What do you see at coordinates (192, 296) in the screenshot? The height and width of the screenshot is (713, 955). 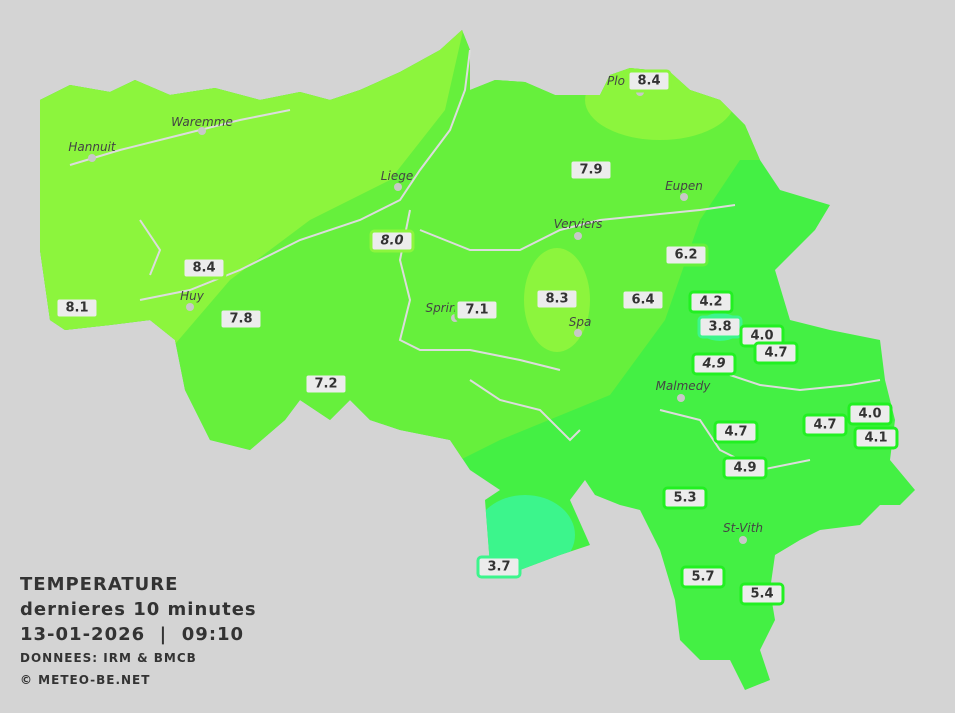 I see `city-label: Huy` at bounding box center [192, 296].